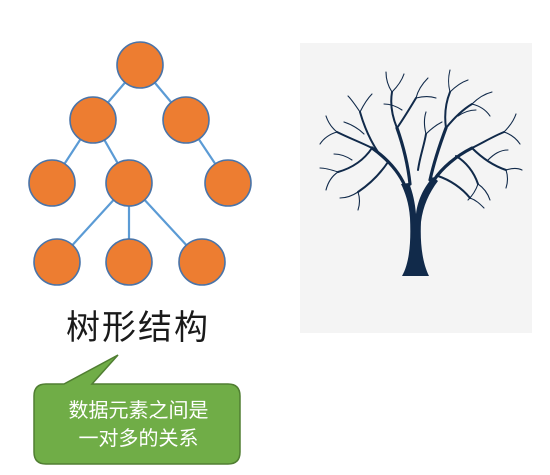 Image resolution: width=550 pixels, height=475 pixels. I want to click on callout-line-1: 数据元素之间是, so click(138, 410).